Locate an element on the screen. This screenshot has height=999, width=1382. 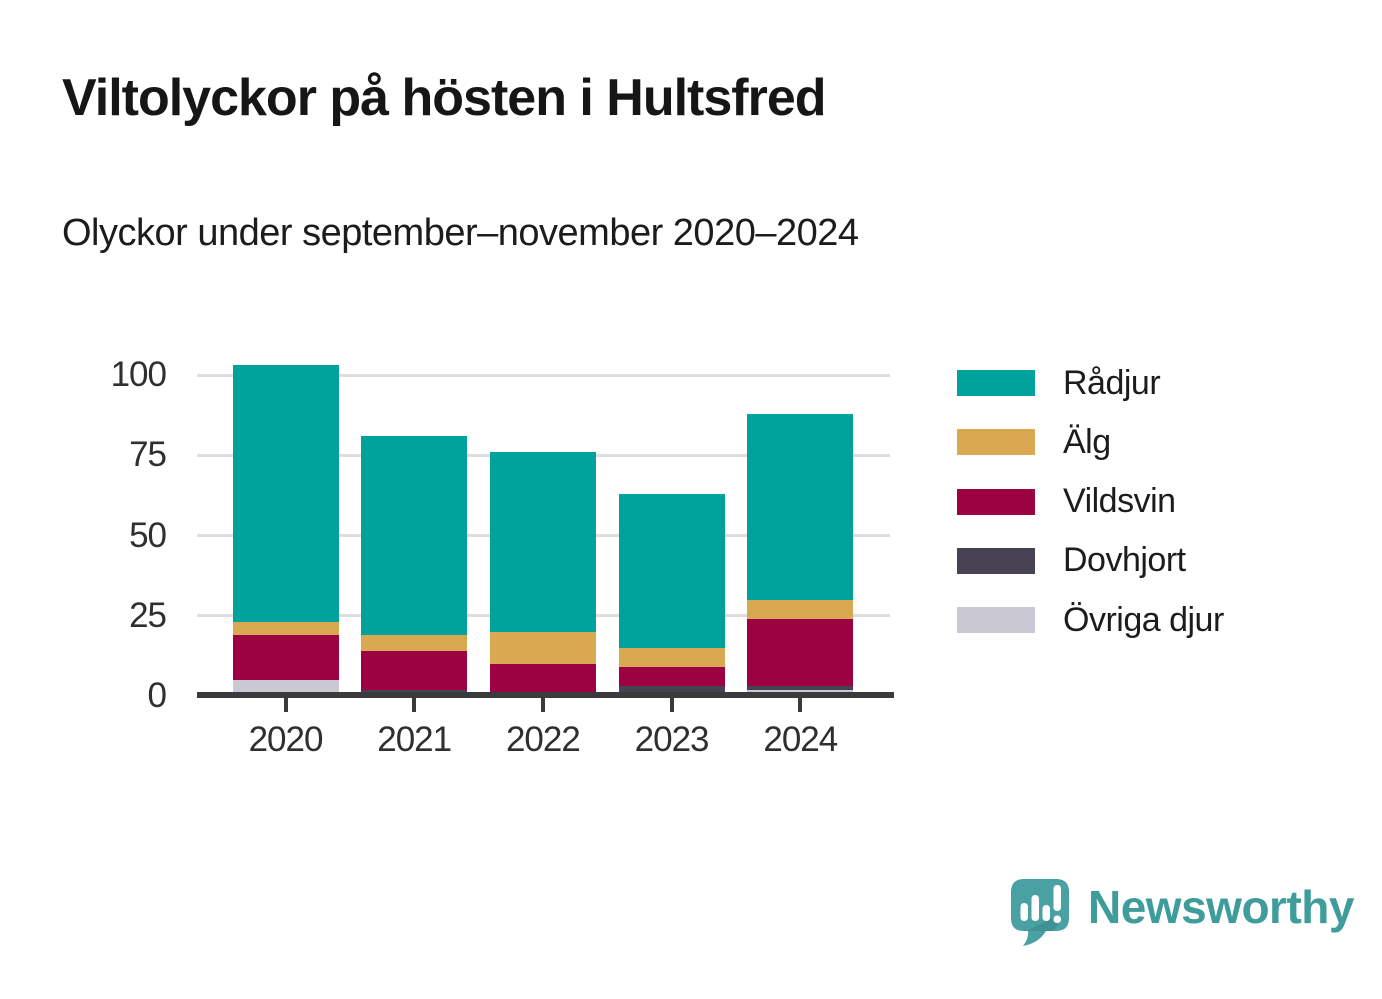
legend-item-dovhjort: Dovhjort is located at coordinates (1071, 561).